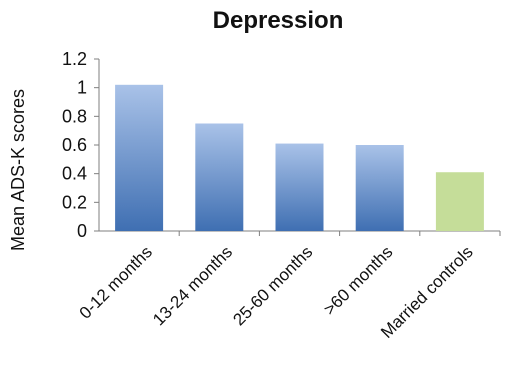  I want to click on bar-married-controls, so click(459, 201).